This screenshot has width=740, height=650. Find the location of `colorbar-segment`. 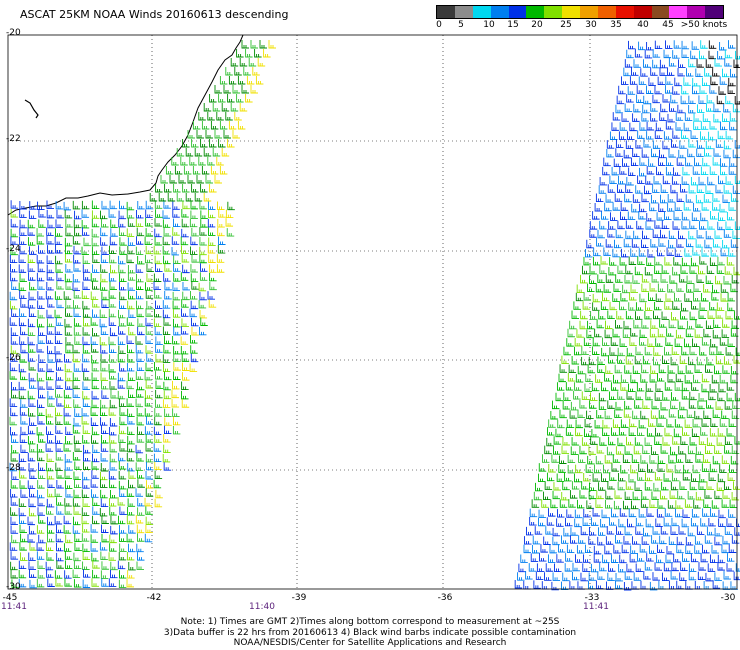

colorbar-segment is located at coordinates (446, 12).